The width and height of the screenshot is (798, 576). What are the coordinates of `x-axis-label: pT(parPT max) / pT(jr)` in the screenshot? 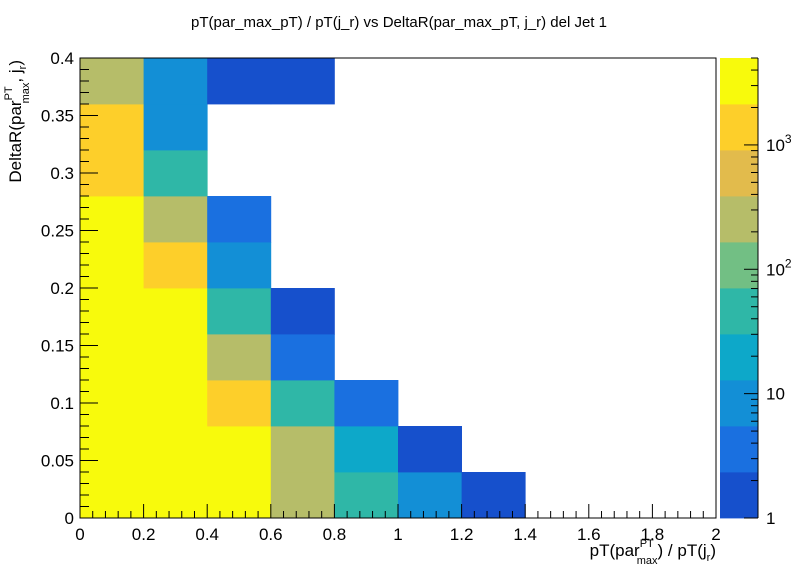 It's located at (653, 552).